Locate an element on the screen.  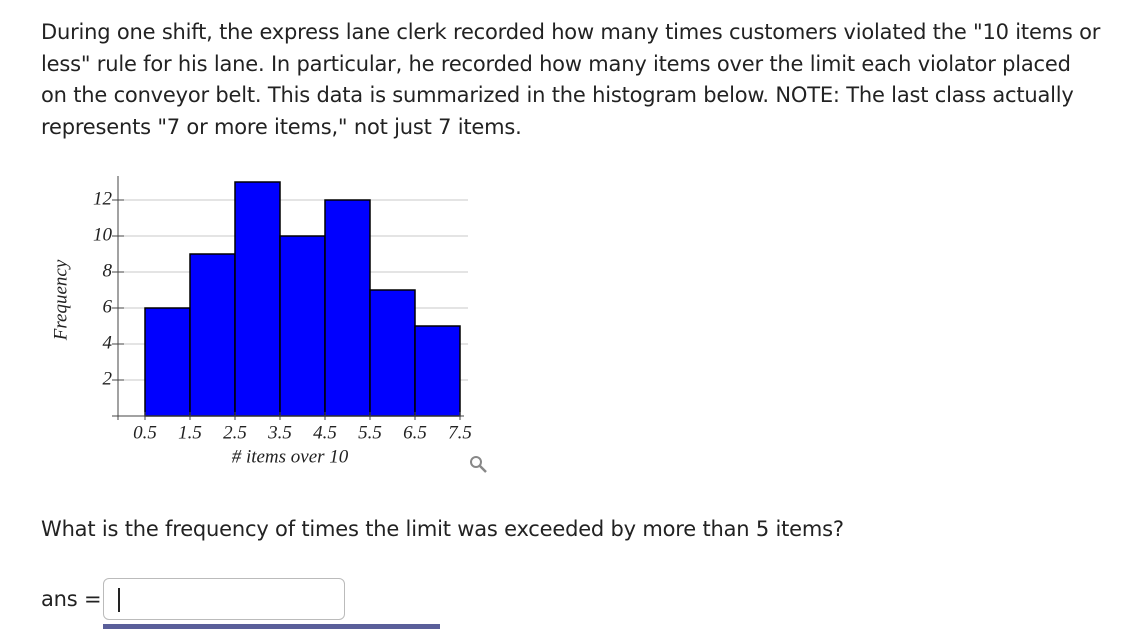
x-tick-label: 3.5 is located at coordinates (279, 432).